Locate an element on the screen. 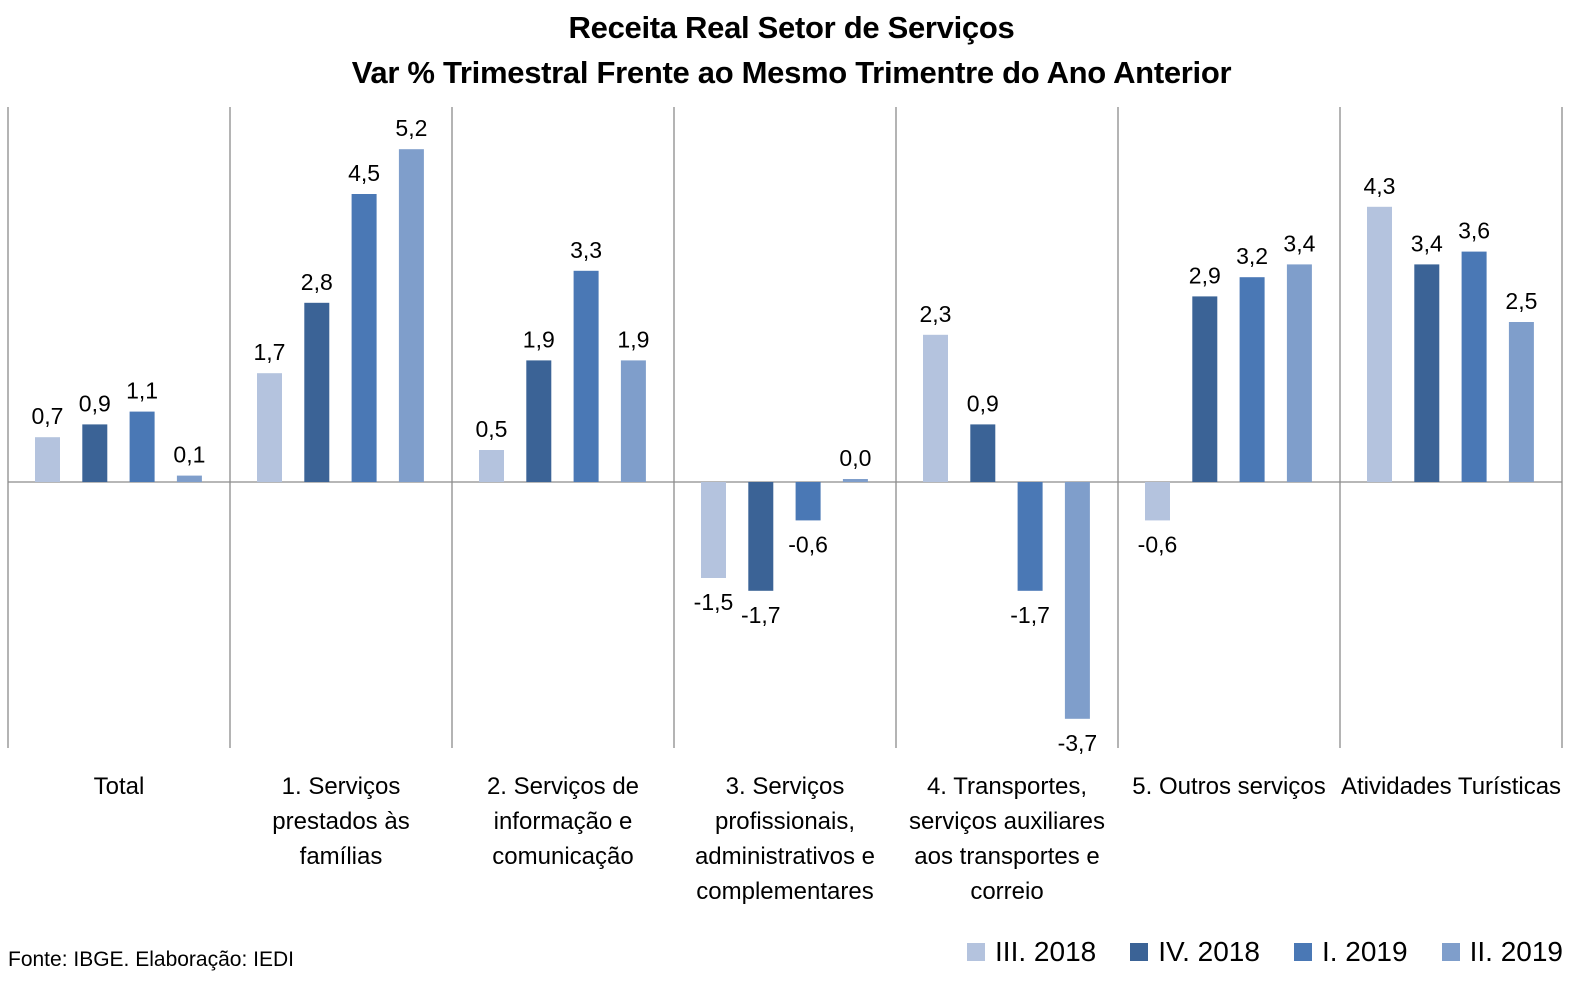 The height and width of the screenshot is (987, 1583). category-label: 2. Serviços de informação e comunicação is located at coordinates (563, 821).